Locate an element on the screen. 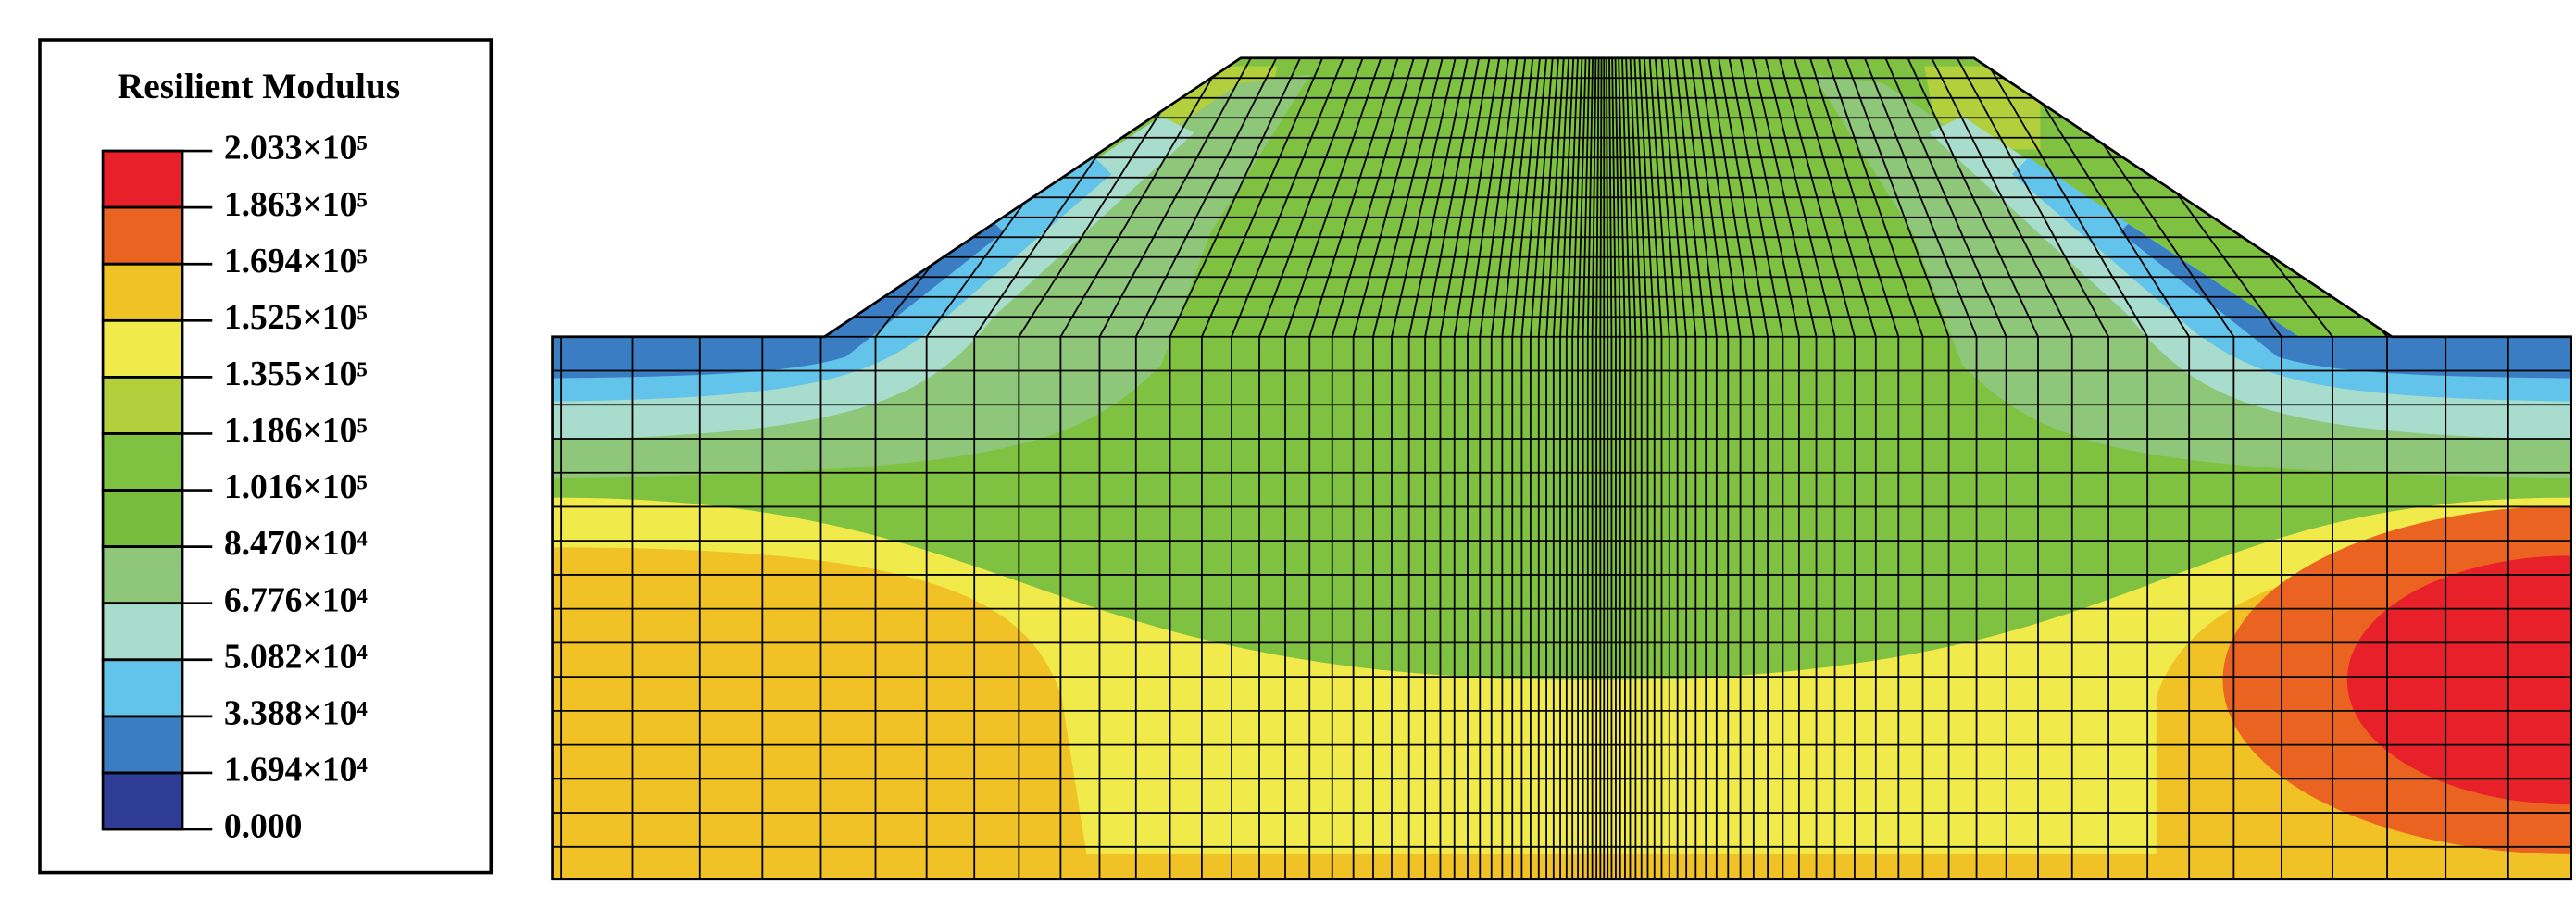 This screenshot has height=909, width=2576. colorbar-label: 0.000 is located at coordinates (263, 827).